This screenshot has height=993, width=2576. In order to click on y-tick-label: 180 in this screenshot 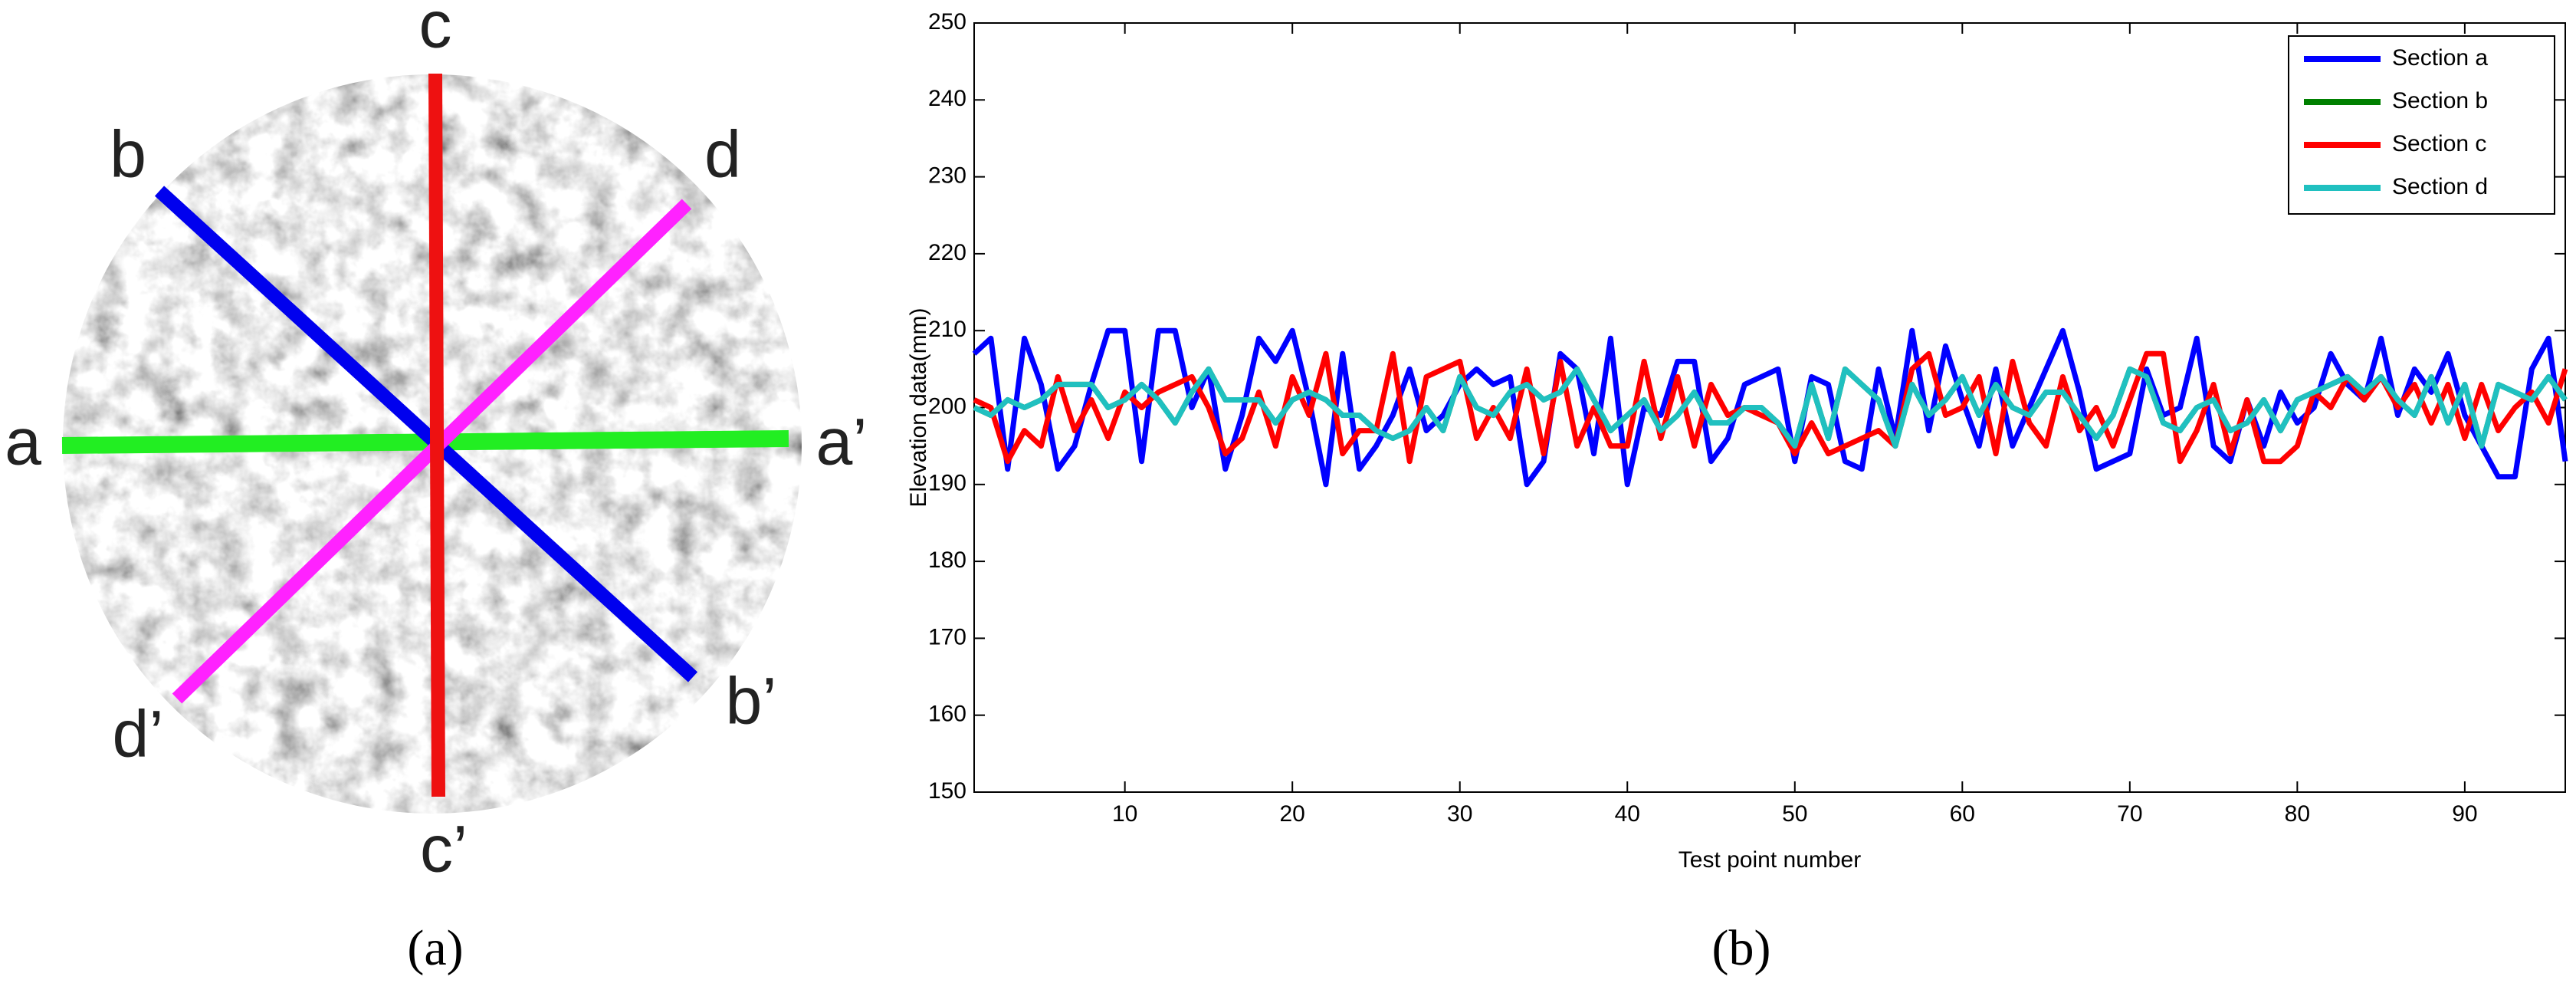, I will do `click(947, 560)`.